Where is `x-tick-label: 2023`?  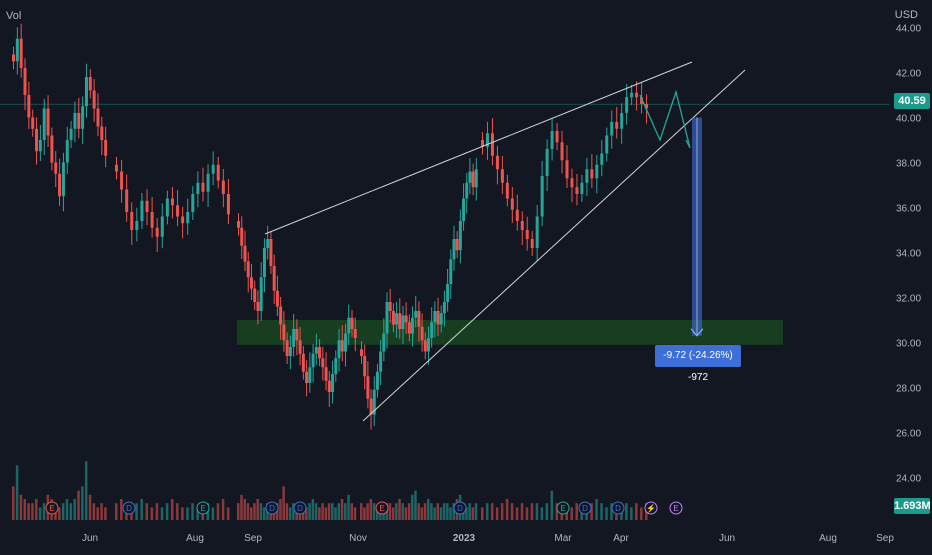
x-tick-label: 2023 is located at coordinates (464, 538).